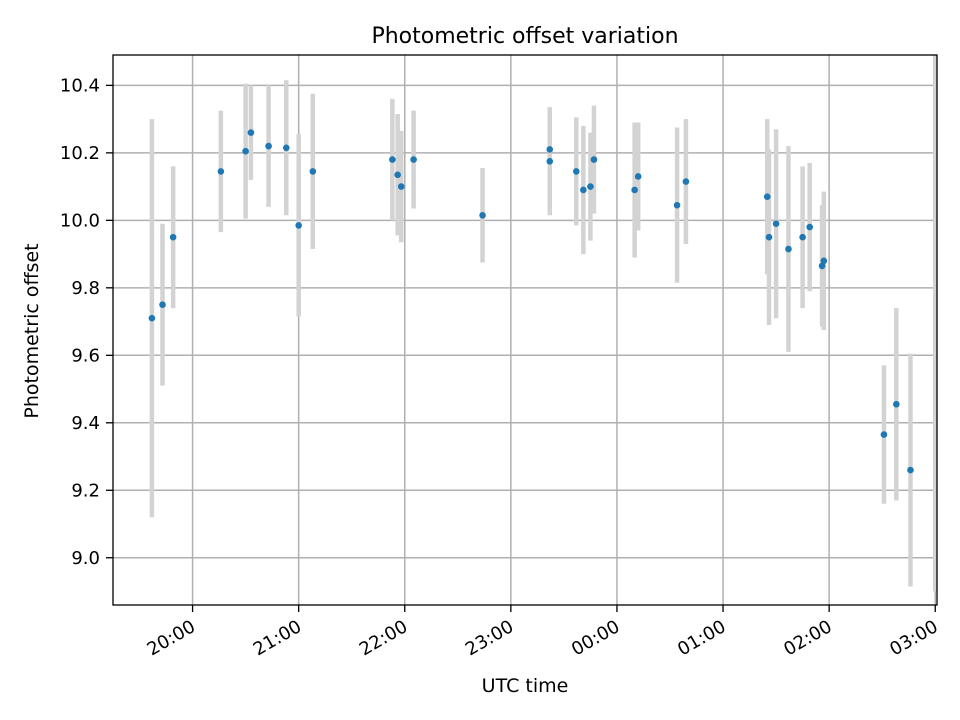  What do you see at coordinates (171, 638) in the screenshot?
I see `x-tick-label: 20:00` at bounding box center [171, 638].